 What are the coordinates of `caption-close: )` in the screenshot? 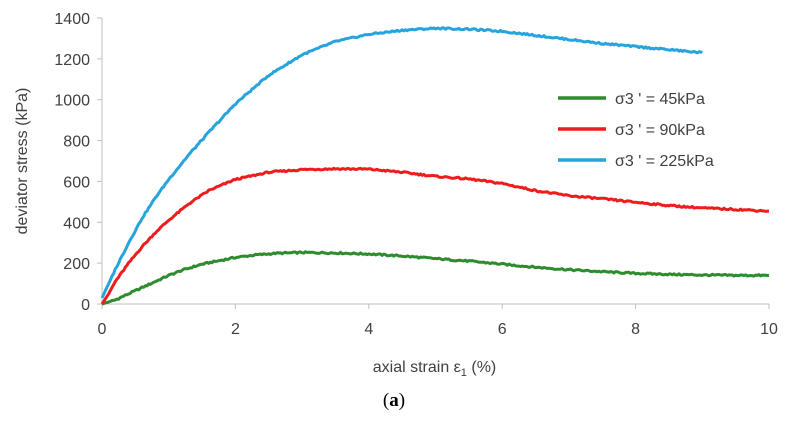 It's located at (402, 400).